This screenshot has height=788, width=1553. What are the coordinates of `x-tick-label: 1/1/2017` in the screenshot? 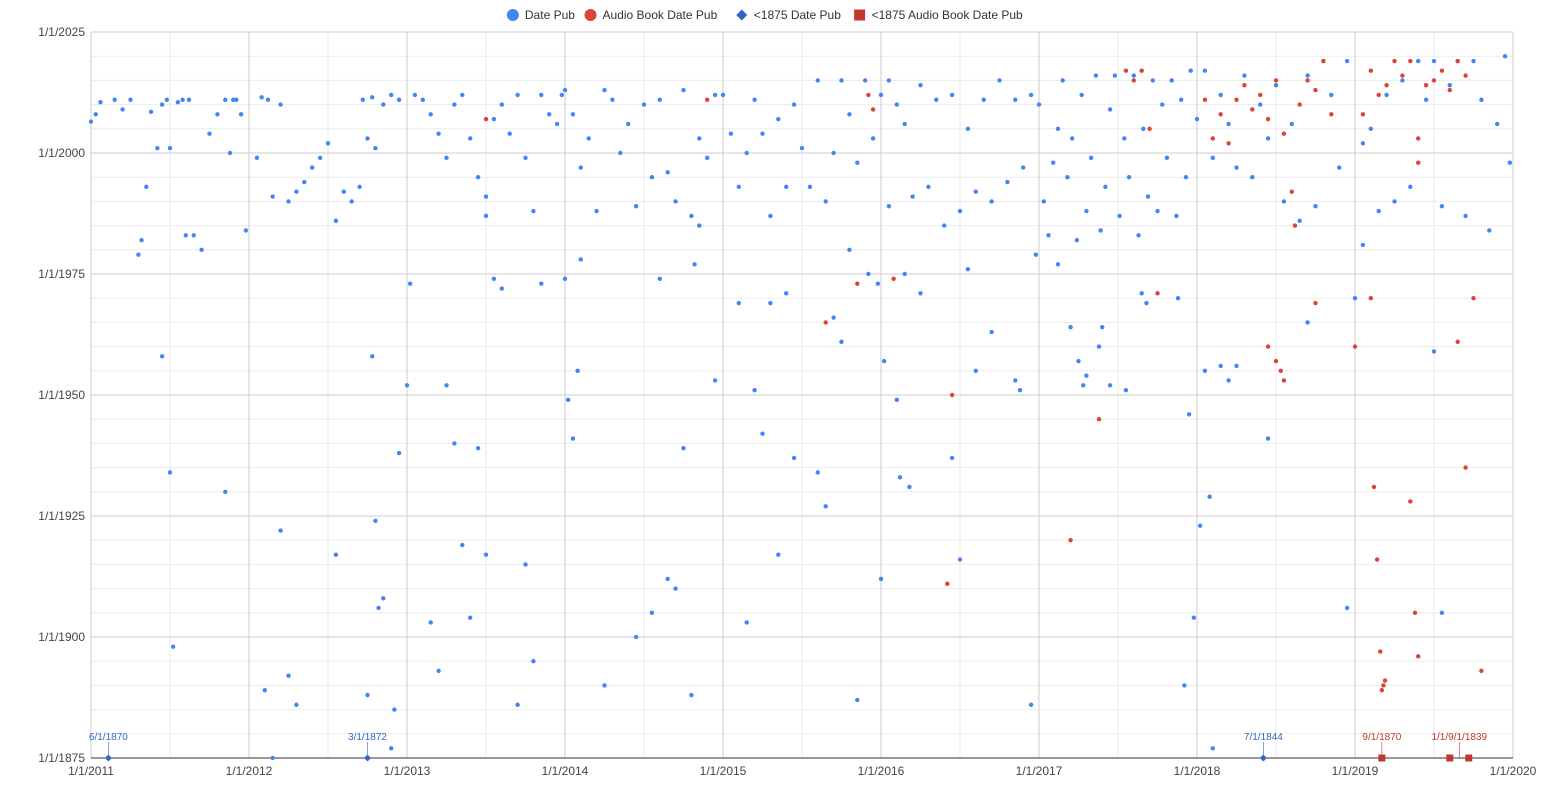 It's located at (1039, 771).